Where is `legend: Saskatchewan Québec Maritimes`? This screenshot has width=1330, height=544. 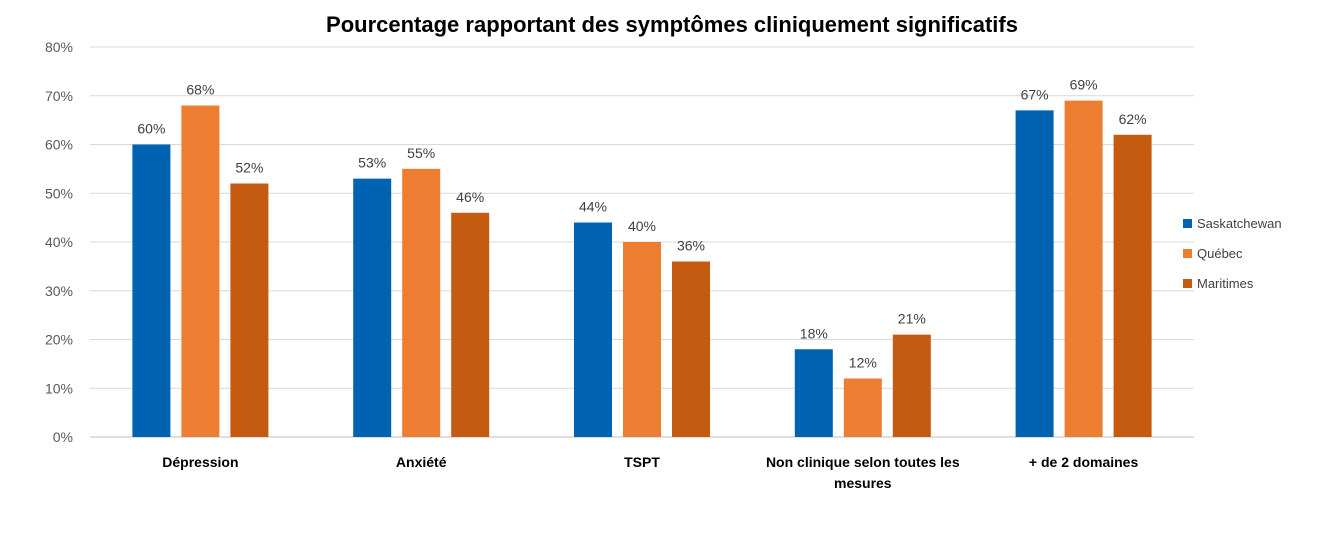
legend: Saskatchewan Québec Maritimes is located at coordinates (1232, 253).